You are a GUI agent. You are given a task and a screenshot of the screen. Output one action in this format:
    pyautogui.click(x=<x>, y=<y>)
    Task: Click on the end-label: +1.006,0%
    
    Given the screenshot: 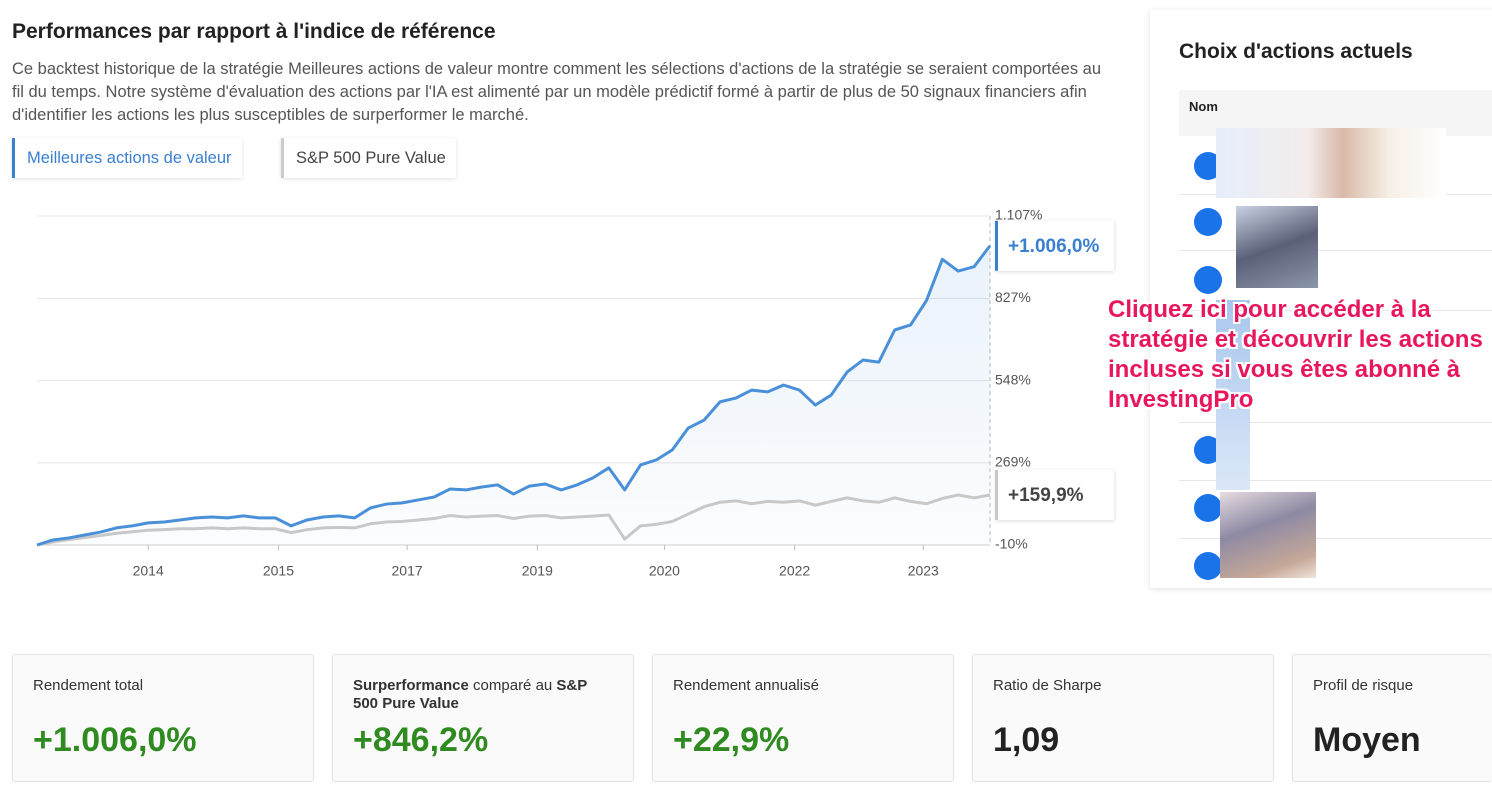 What is the action you would take?
    pyautogui.click(x=1053, y=246)
    